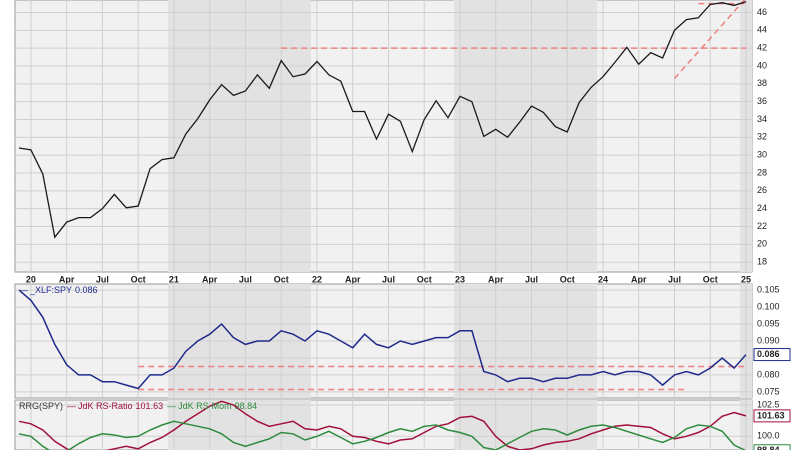  Describe the element at coordinates (768, 391) in the screenshot. I see `y-tick-label: 0.075` at that location.